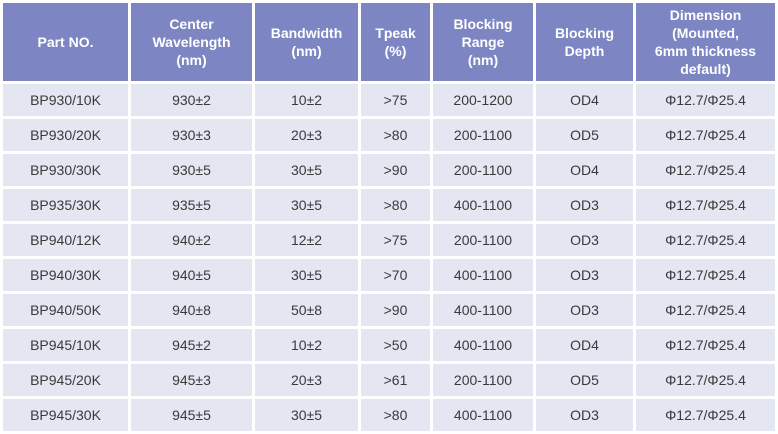 Image resolution: width=778 pixels, height=434 pixels. Describe the element at coordinates (191, 240) in the screenshot. I see `cell-center-wavelength: 940±2` at that location.